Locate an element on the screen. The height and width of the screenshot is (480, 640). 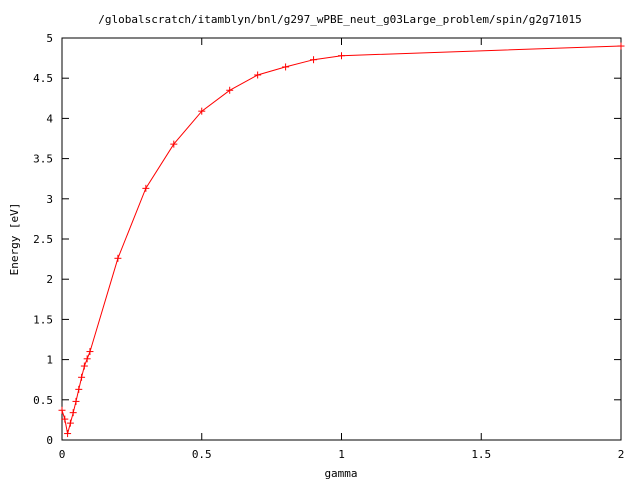
x-tick-label: 2 is located at coordinates (621, 454).